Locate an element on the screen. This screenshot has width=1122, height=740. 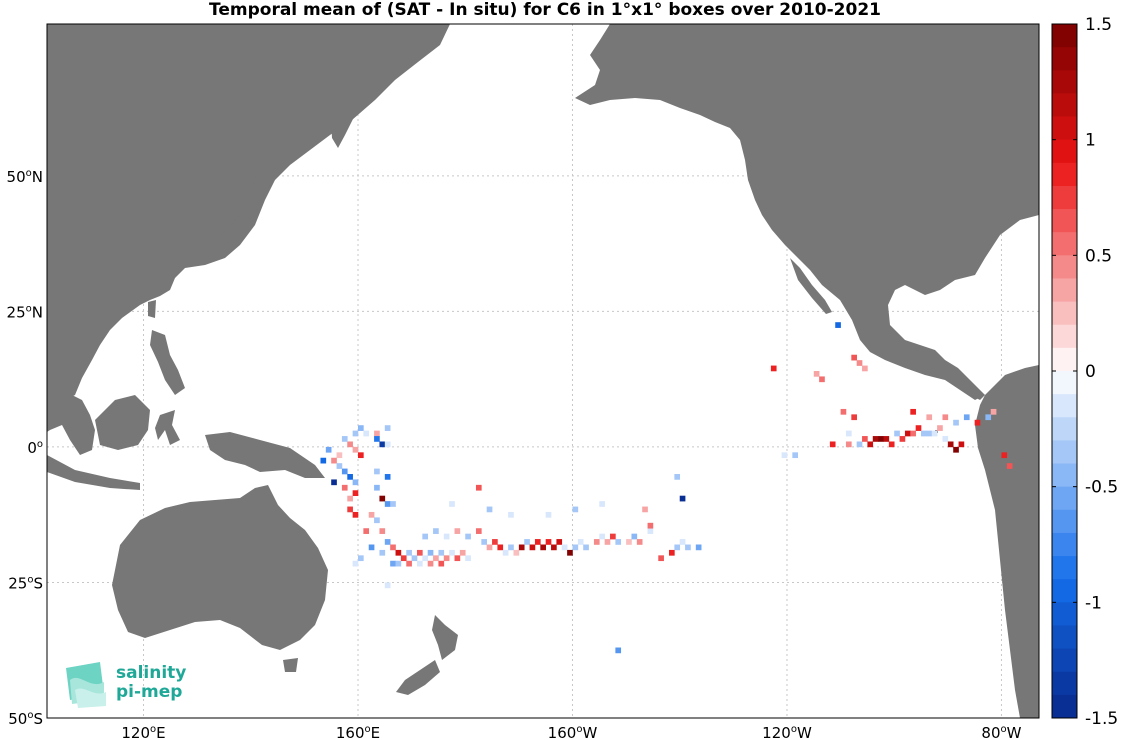
land-sulawesi is located at coordinates (167, 427).